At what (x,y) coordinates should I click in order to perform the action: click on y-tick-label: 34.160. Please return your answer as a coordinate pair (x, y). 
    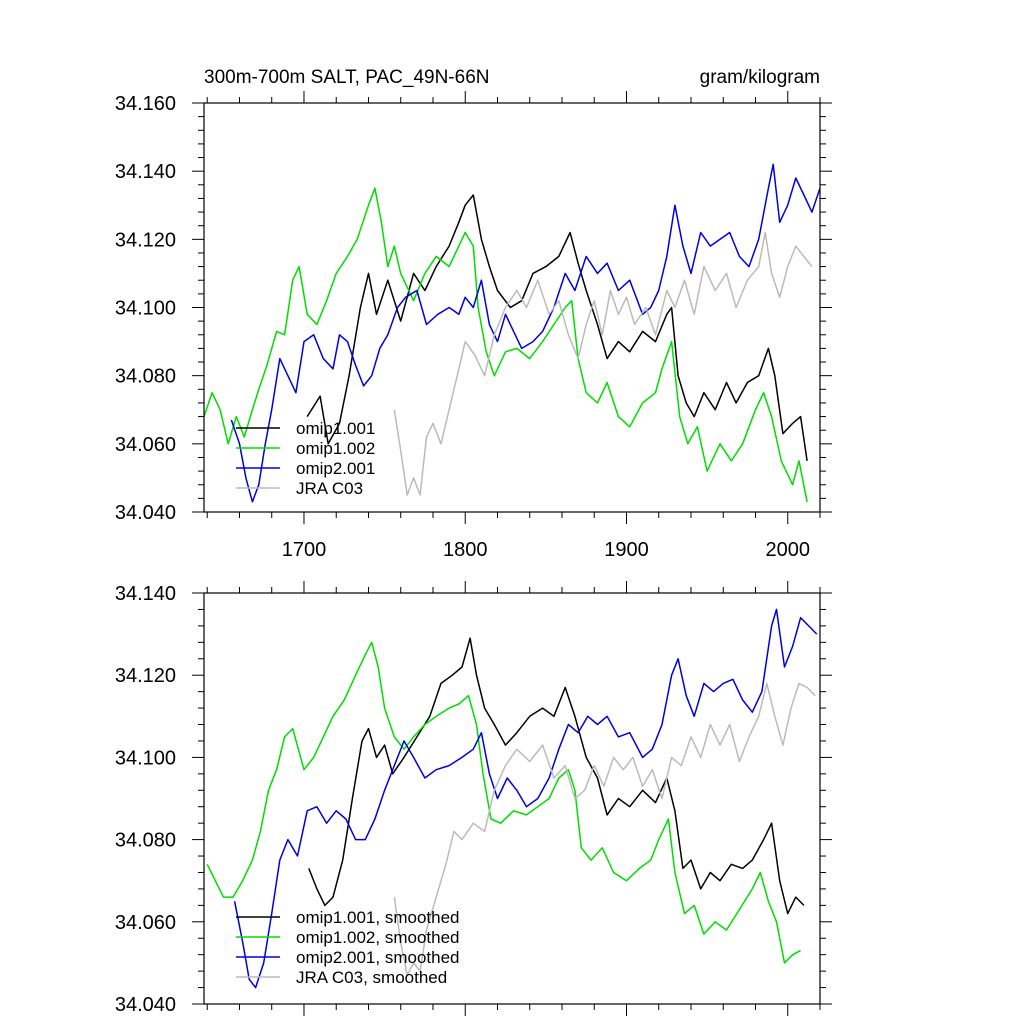
    Looking at the image, I should click on (145, 104).